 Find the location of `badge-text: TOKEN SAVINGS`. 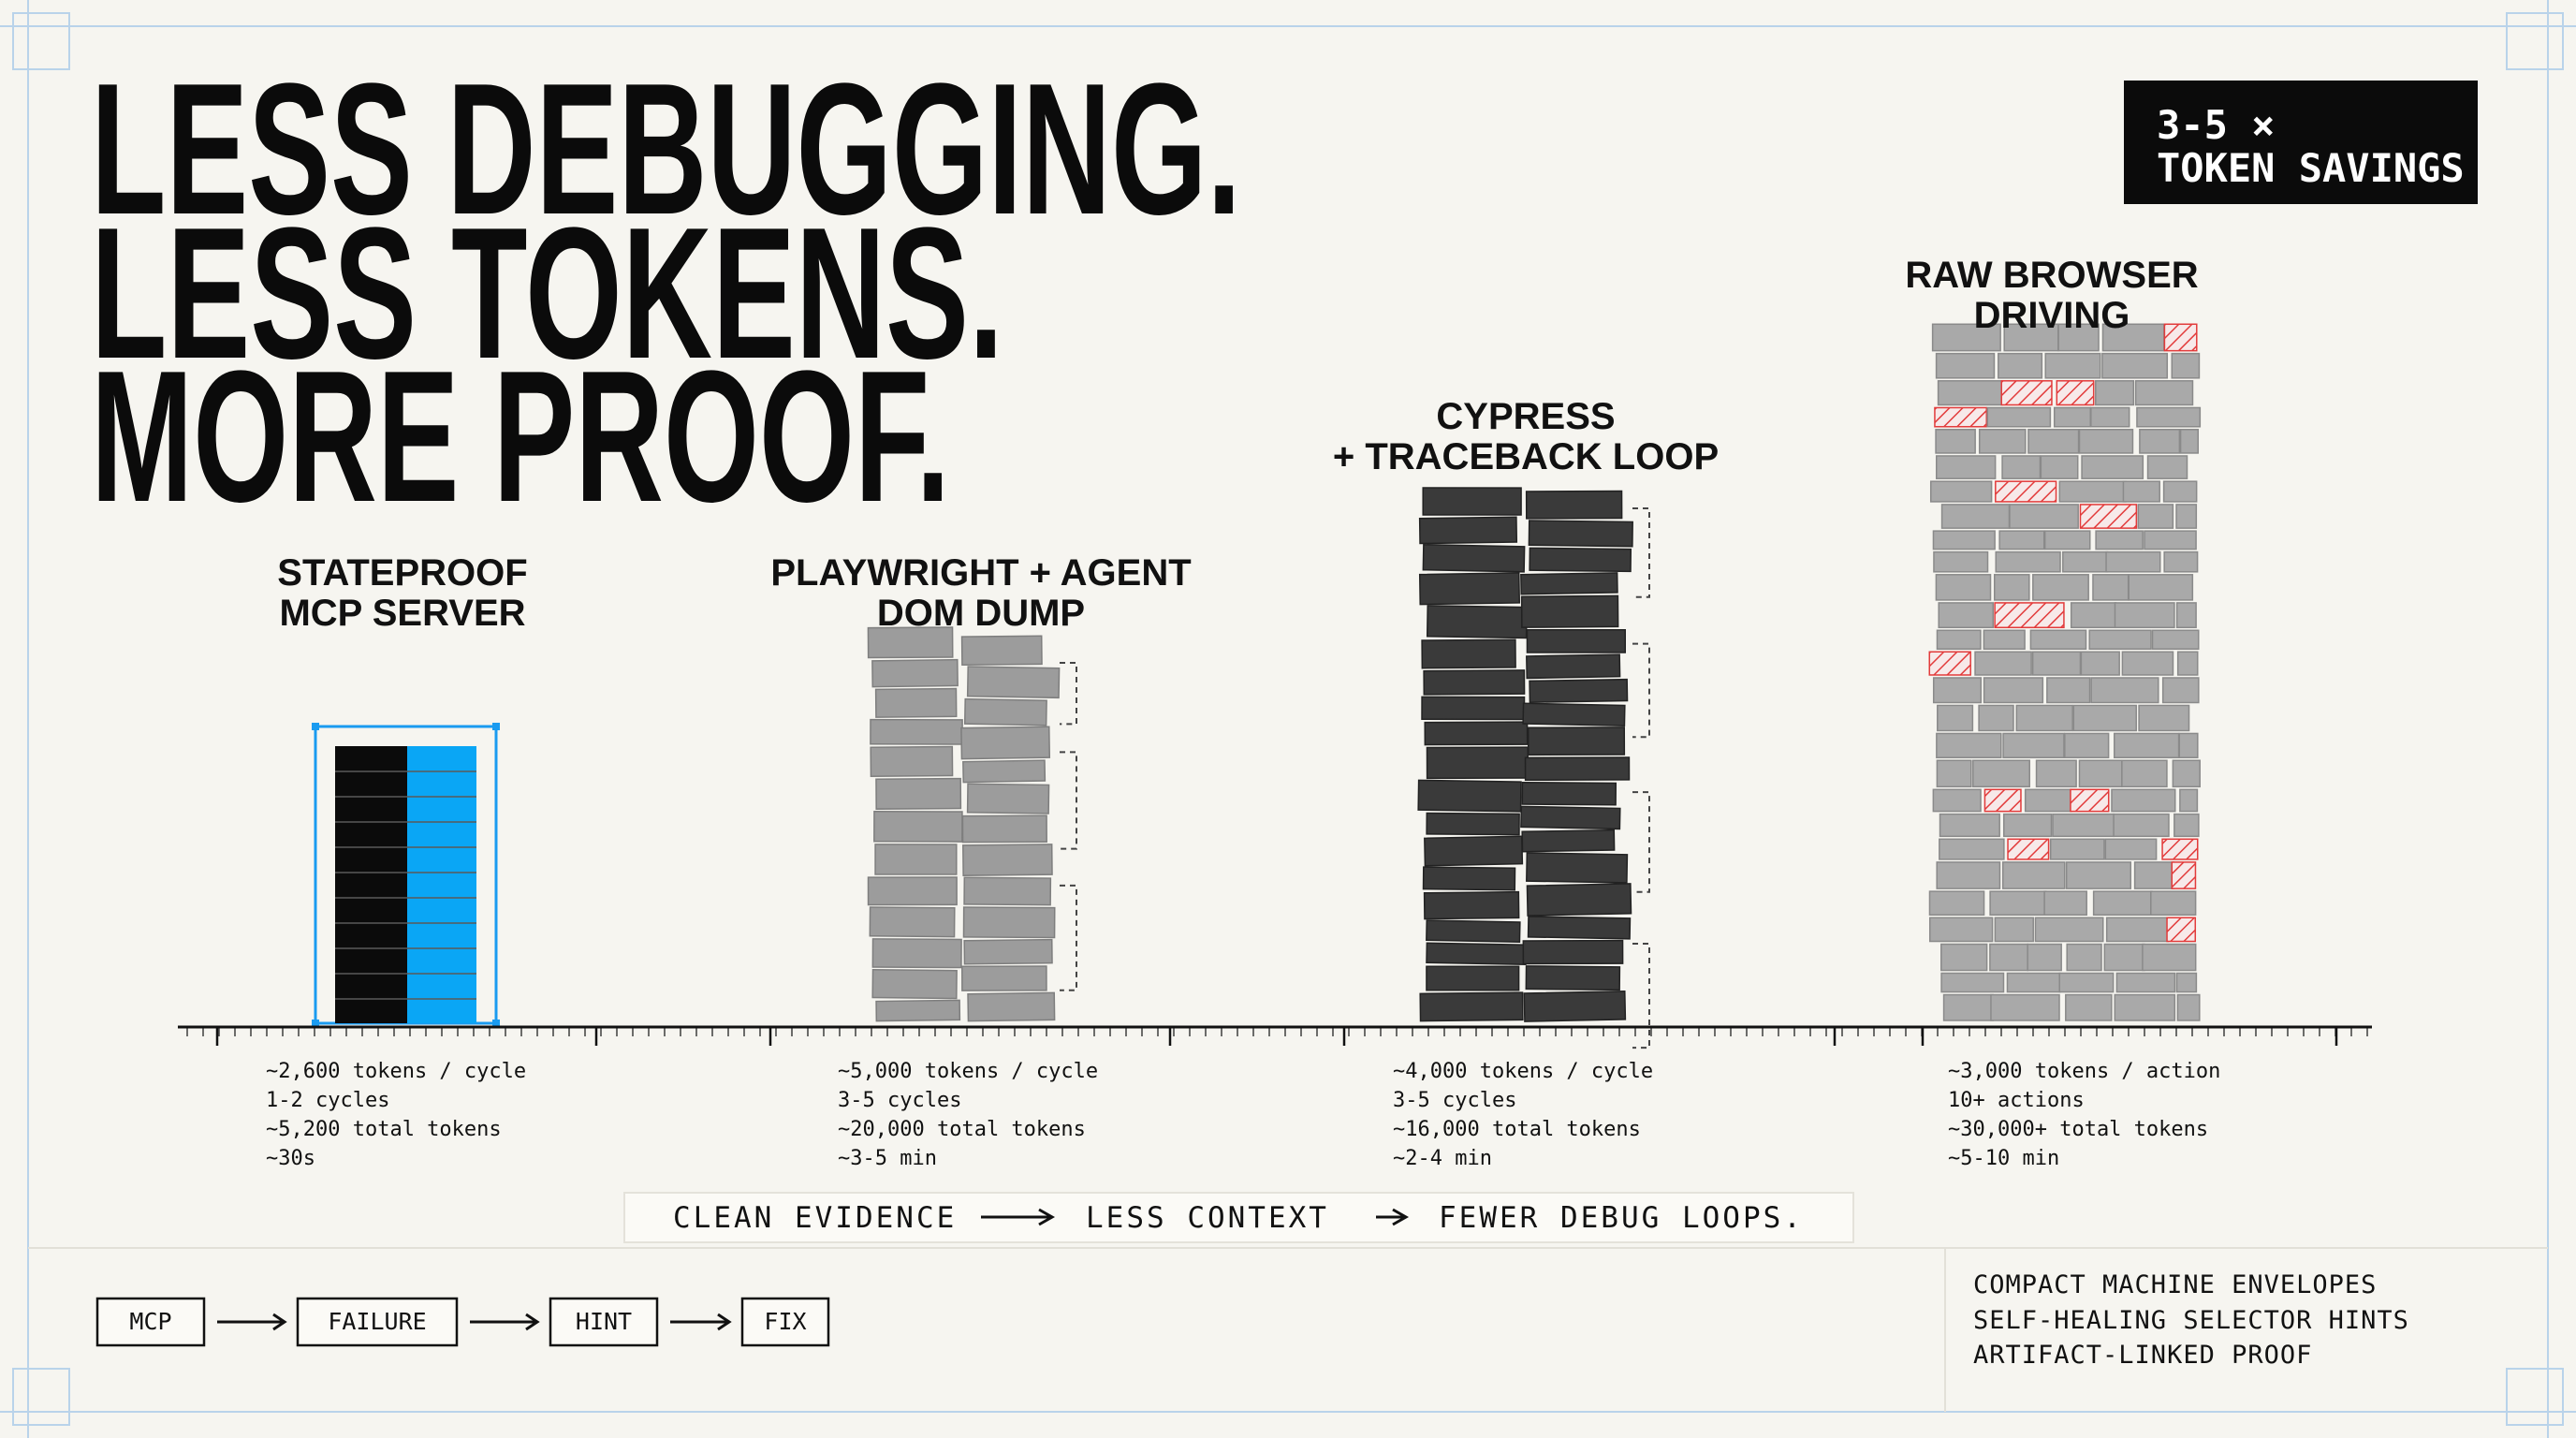

badge-text: TOKEN SAVINGS is located at coordinates (2311, 168).